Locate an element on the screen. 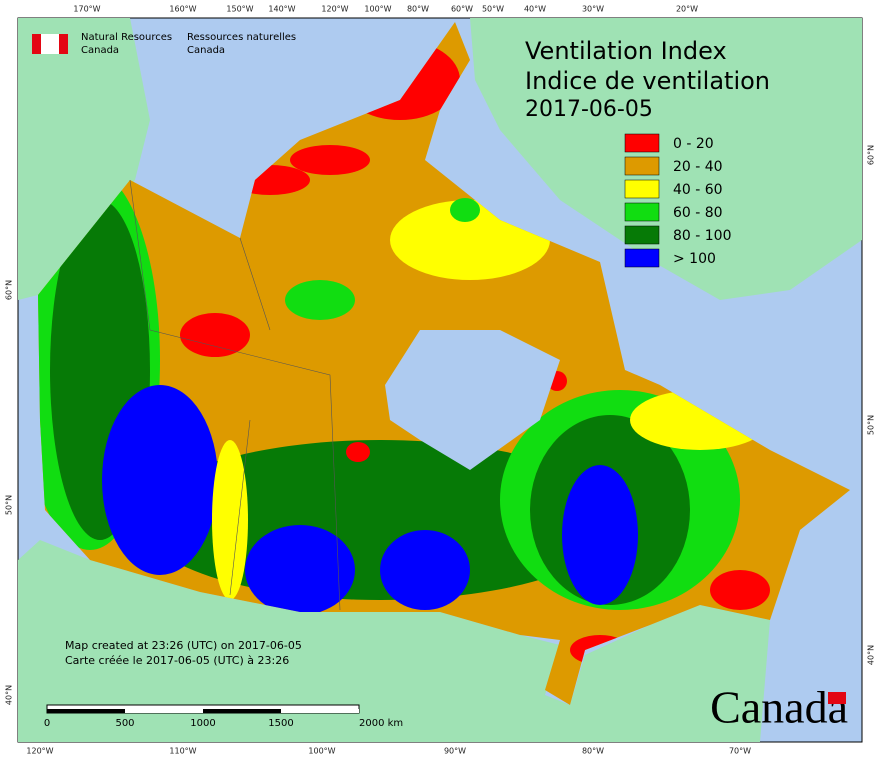  agency-en: Natural Resources is located at coordinates (126, 37).